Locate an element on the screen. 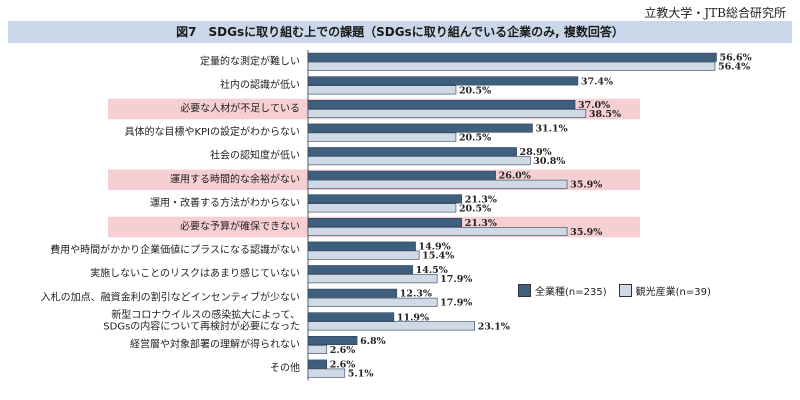  legend-swatch-series2 is located at coordinates (625, 290).